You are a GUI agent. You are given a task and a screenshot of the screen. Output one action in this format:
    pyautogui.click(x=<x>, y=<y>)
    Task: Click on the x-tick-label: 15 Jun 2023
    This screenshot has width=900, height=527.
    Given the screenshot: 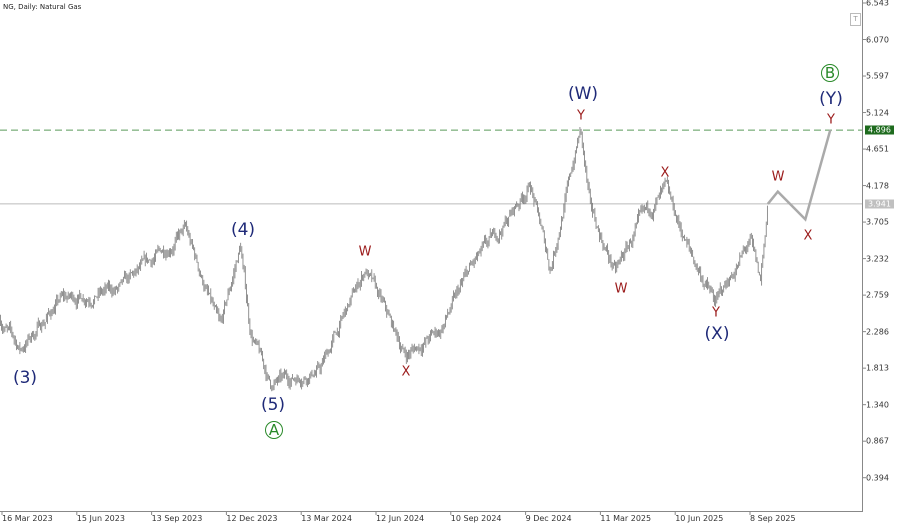 What is the action you would take?
    pyautogui.click(x=100, y=518)
    